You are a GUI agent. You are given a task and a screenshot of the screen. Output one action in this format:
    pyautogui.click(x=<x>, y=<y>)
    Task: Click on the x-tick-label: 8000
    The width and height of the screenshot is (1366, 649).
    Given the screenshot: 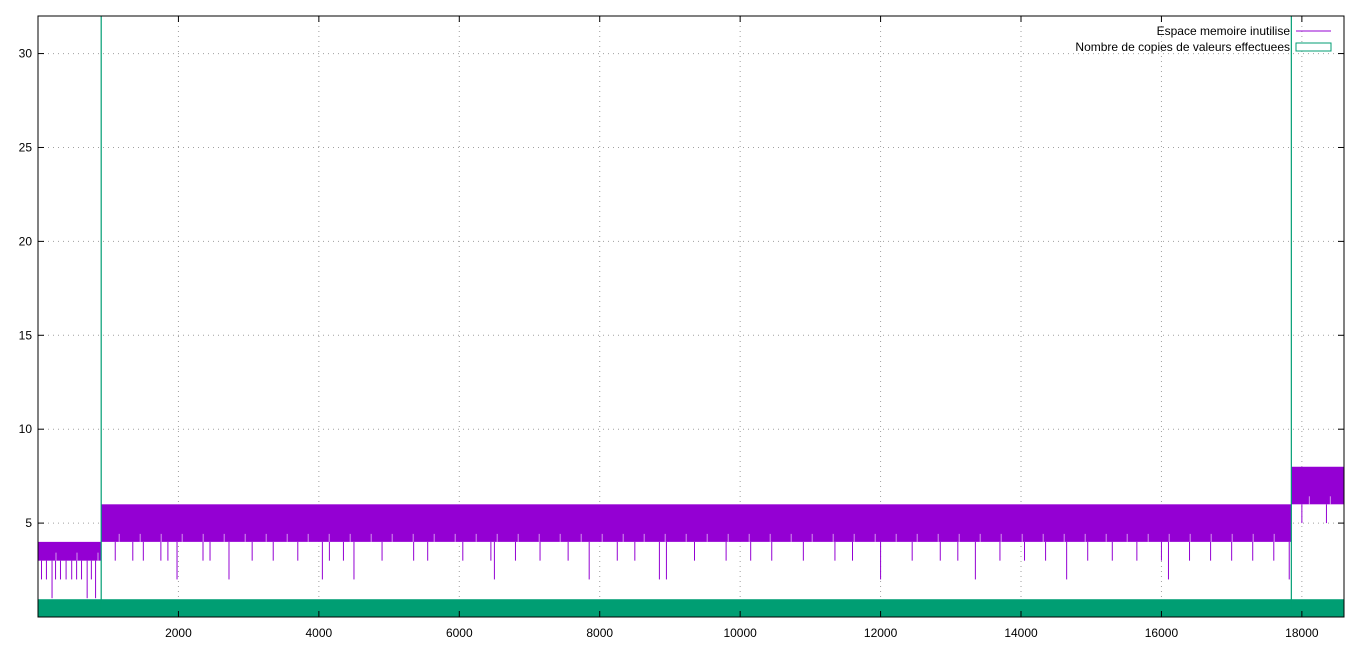 What is the action you would take?
    pyautogui.click(x=599, y=633)
    